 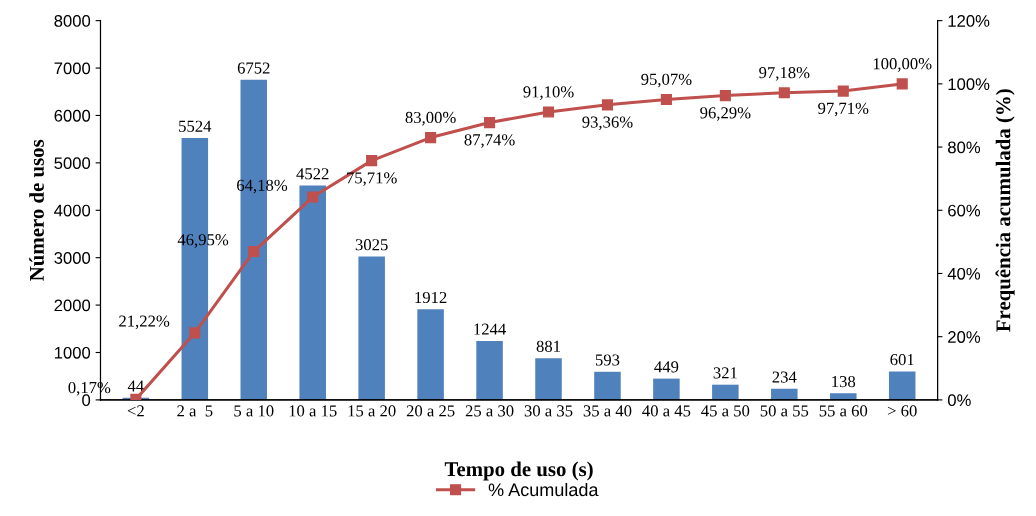 What do you see at coordinates (72, 258) in the screenshot?
I see `y-tick-label: 3000` at bounding box center [72, 258].